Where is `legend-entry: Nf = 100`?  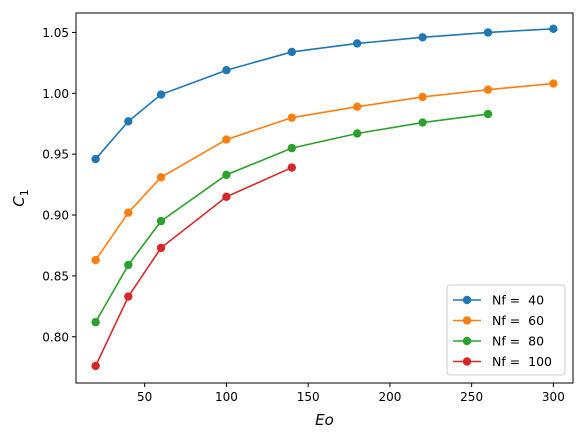
legend-entry: Nf = 100 is located at coordinates (502, 361).